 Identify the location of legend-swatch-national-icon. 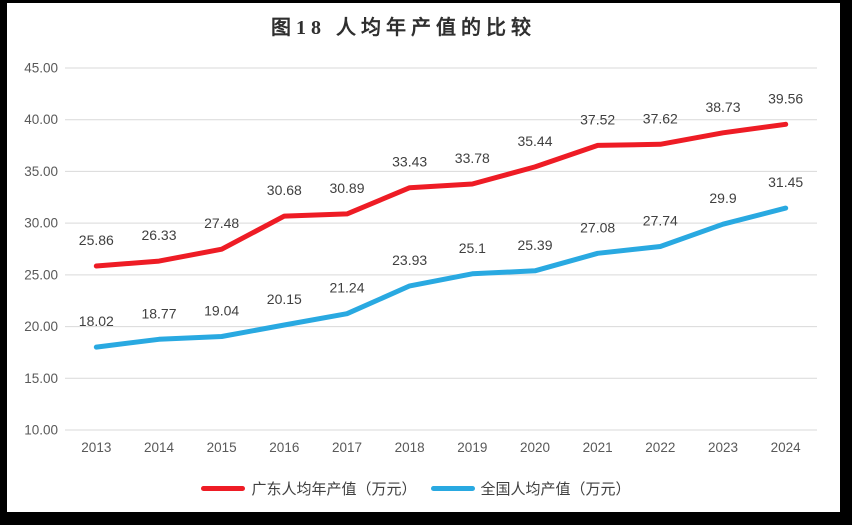
(452, 488).